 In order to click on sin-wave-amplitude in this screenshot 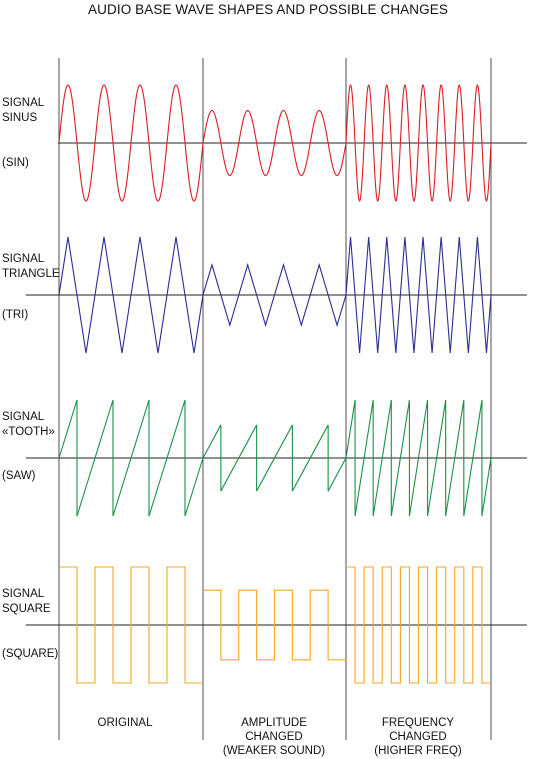, I will do `click(274, 143)`.